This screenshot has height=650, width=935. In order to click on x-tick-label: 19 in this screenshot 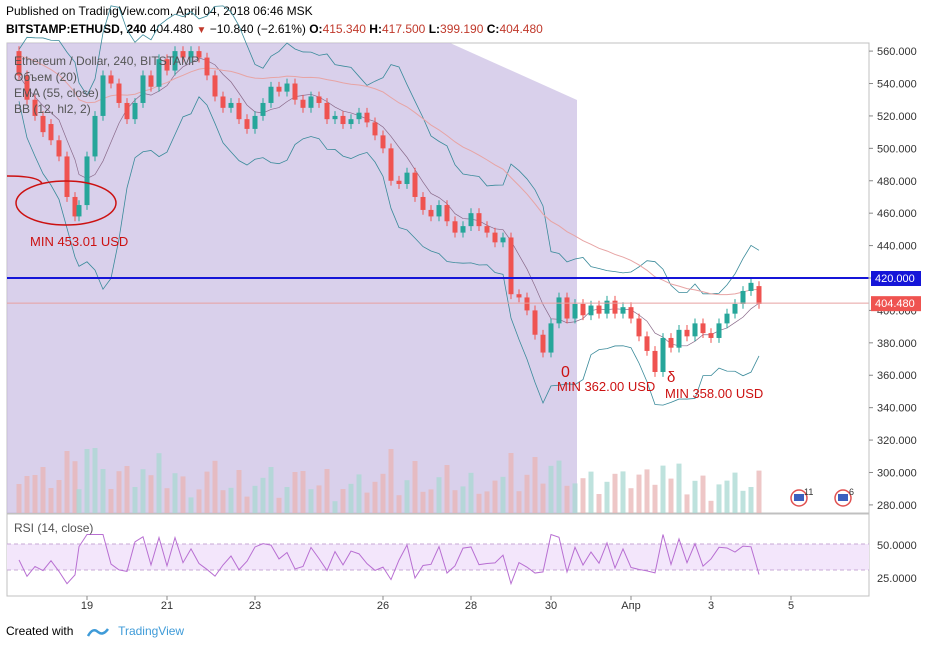, I will do `click(87, 606)`.